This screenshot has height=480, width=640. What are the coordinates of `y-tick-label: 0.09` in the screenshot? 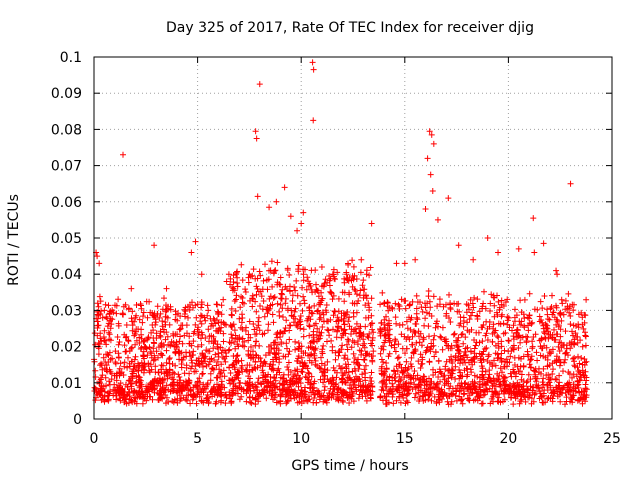 It's located at (66, 94).